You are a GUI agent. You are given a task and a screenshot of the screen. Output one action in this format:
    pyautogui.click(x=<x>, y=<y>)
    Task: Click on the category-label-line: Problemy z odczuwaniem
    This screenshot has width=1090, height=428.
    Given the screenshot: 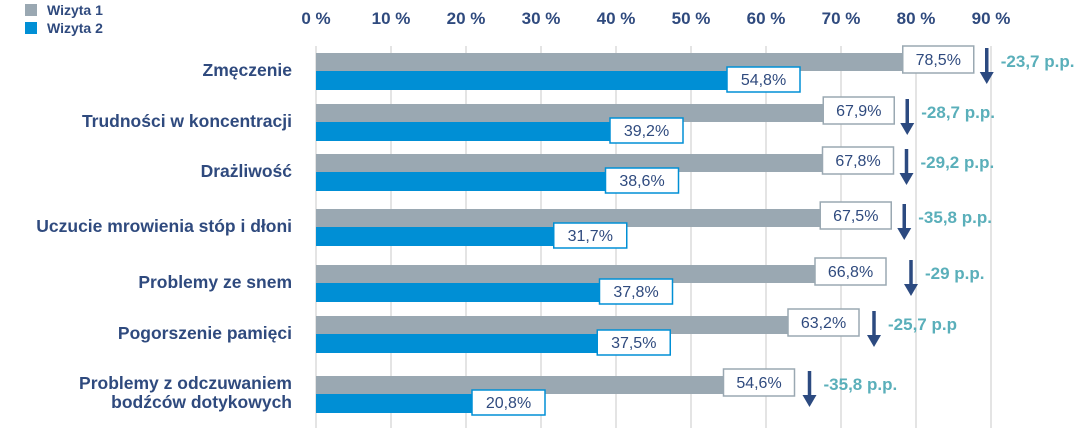 What is the action you would take?
    pyautogui.click(x=185, y=383)
    